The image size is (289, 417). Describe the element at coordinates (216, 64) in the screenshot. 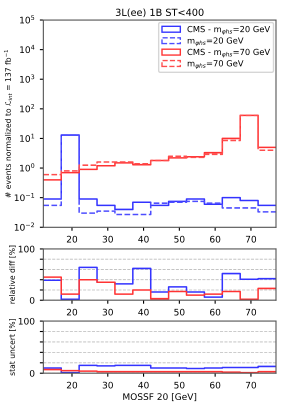

I see `legend-label: m$_{φhs}$=70 GeV` at that location.